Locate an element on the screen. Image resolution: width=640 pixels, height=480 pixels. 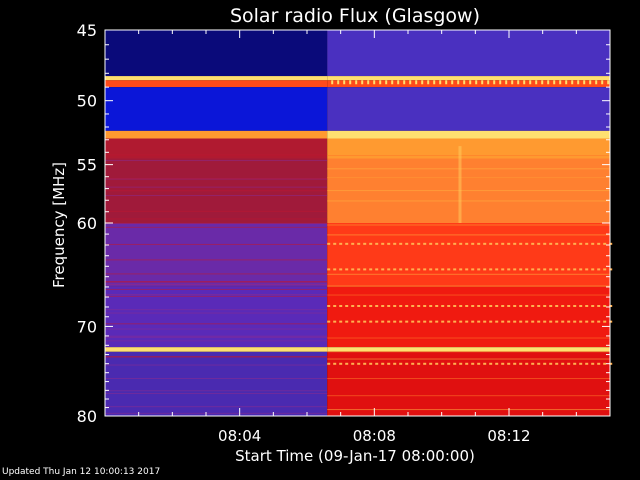
y-tick-label: 45 is located at coordinates (87, 30).